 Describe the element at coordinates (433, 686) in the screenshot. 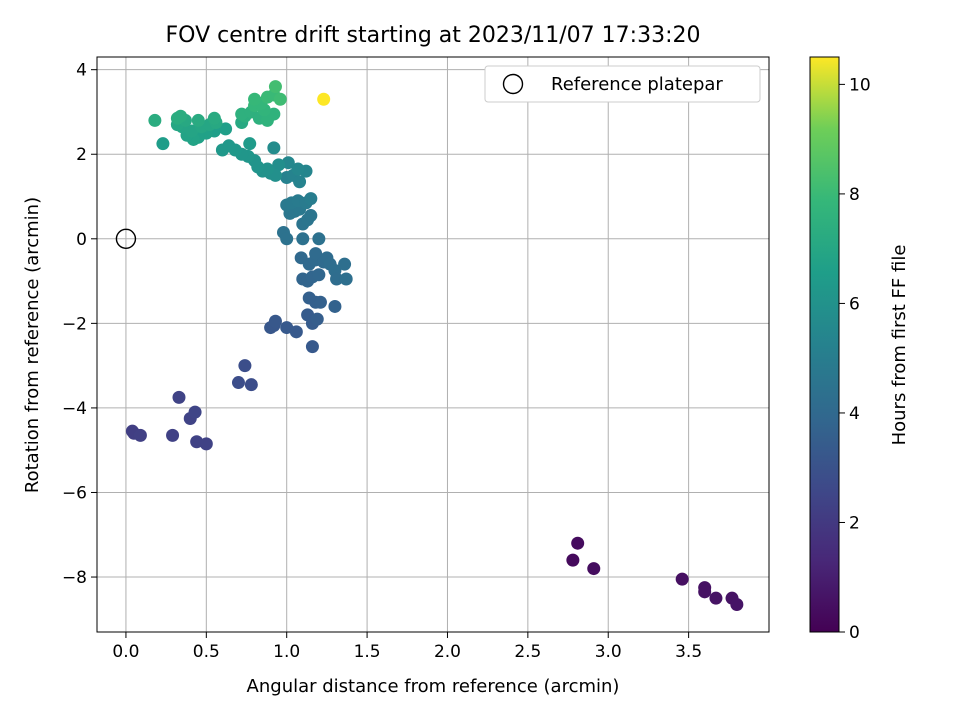

I see `x-axis-label: Angular distance from reference (arcmin)` at that location.